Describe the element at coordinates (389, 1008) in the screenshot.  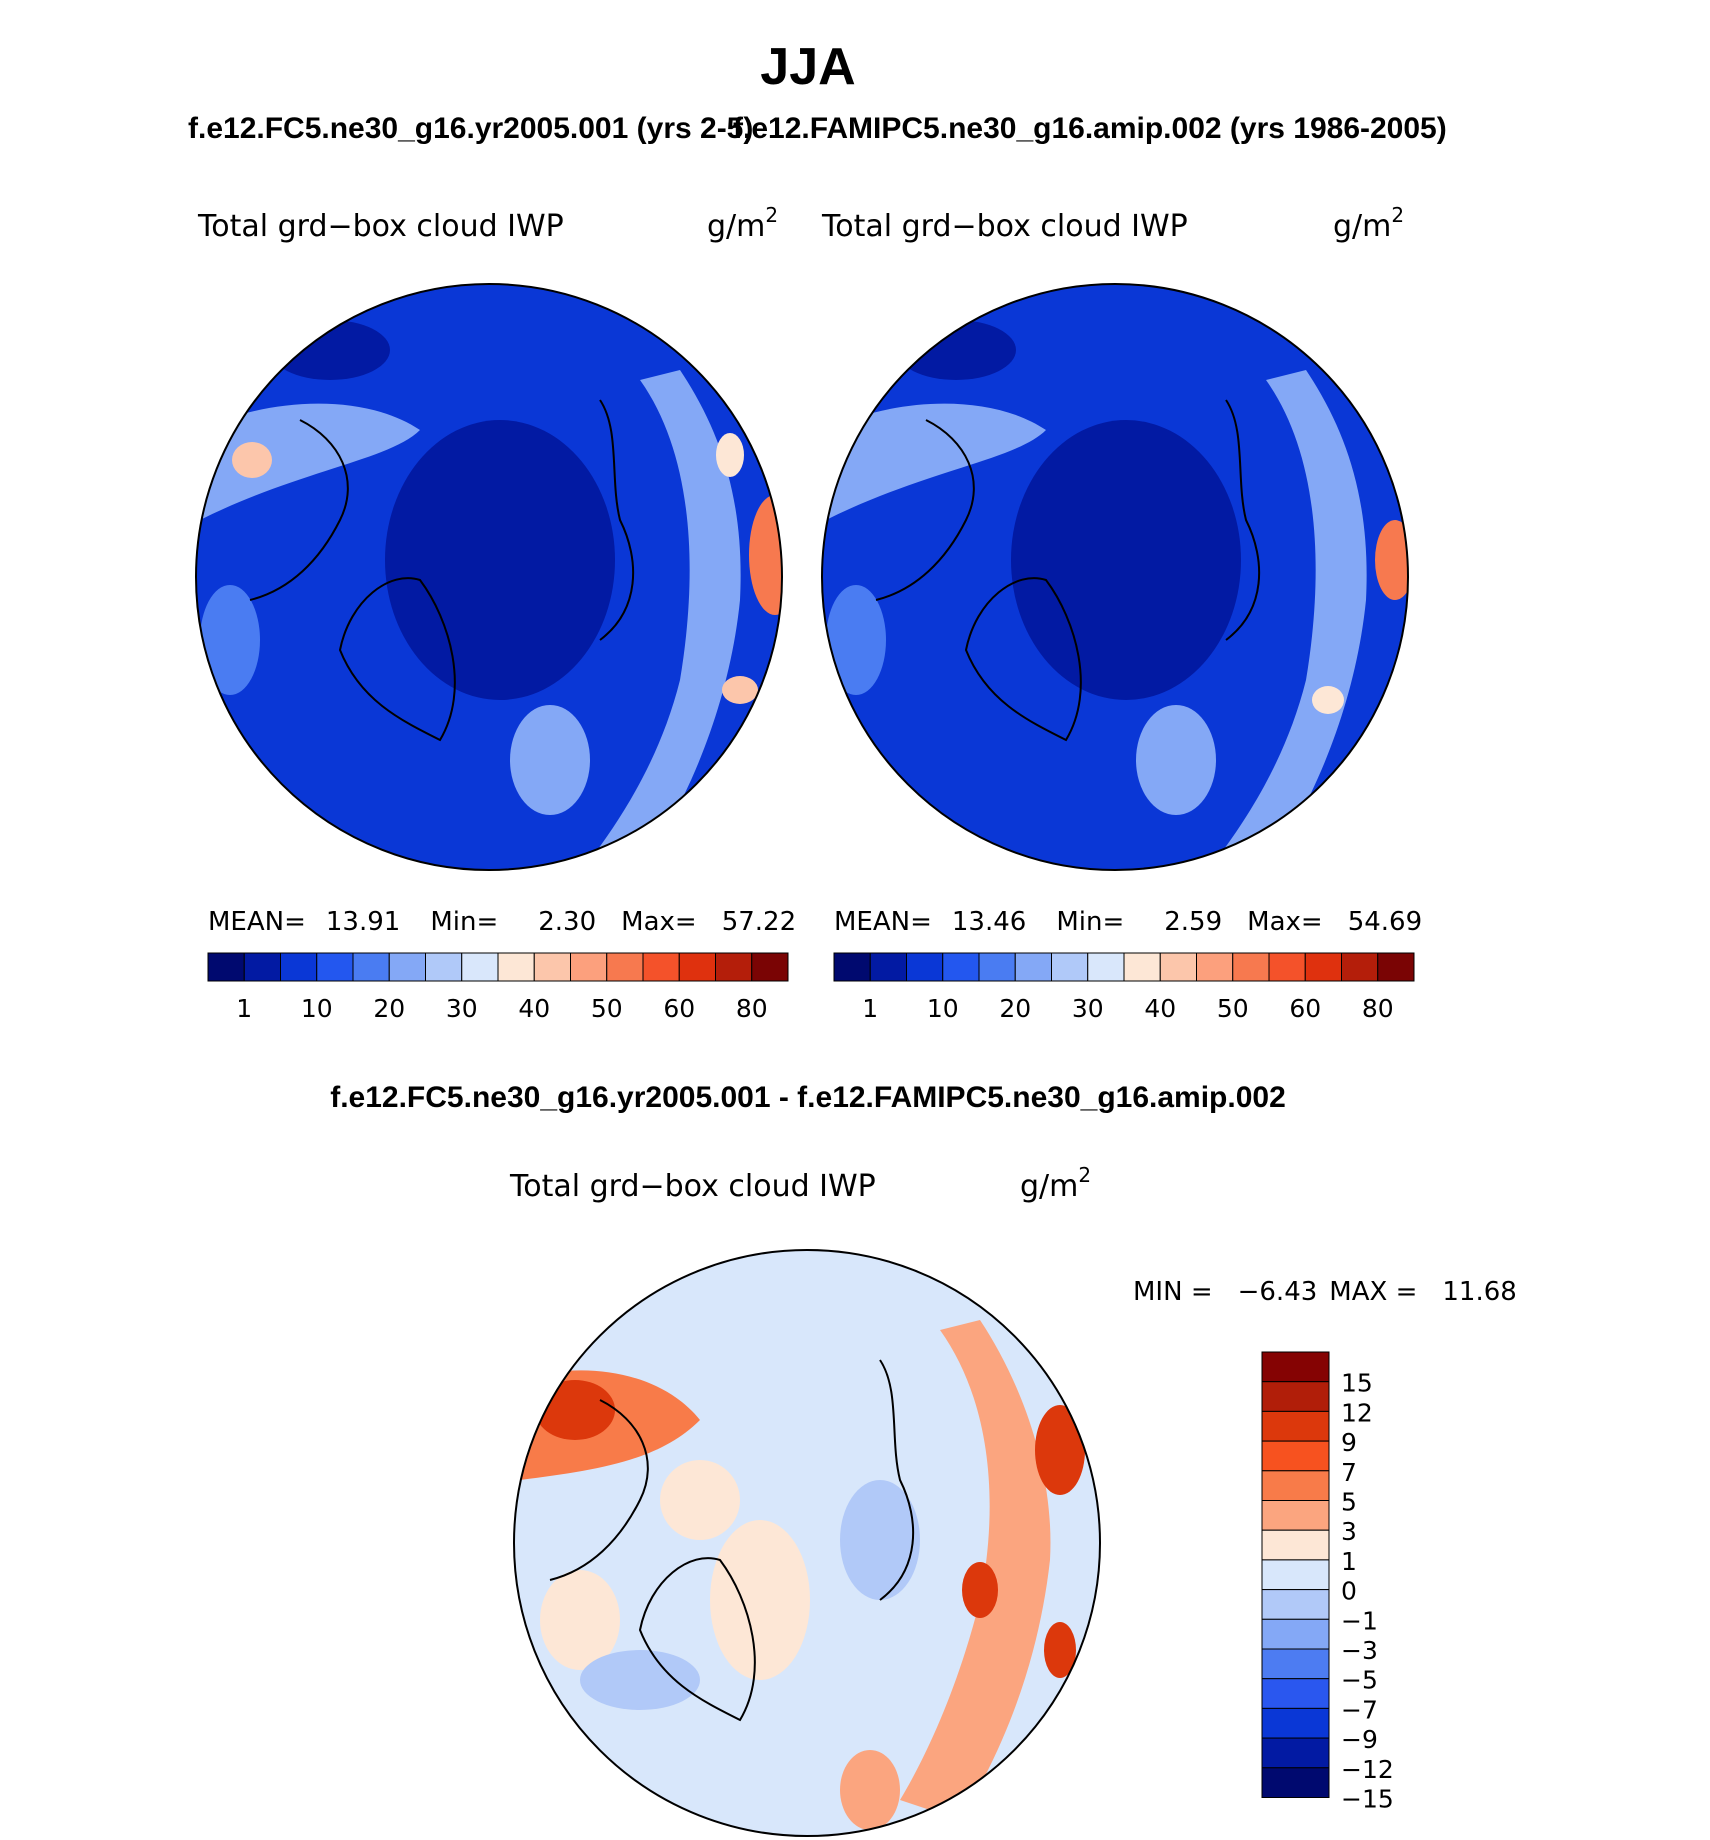
I see `colorbar-label: 20` at that location.